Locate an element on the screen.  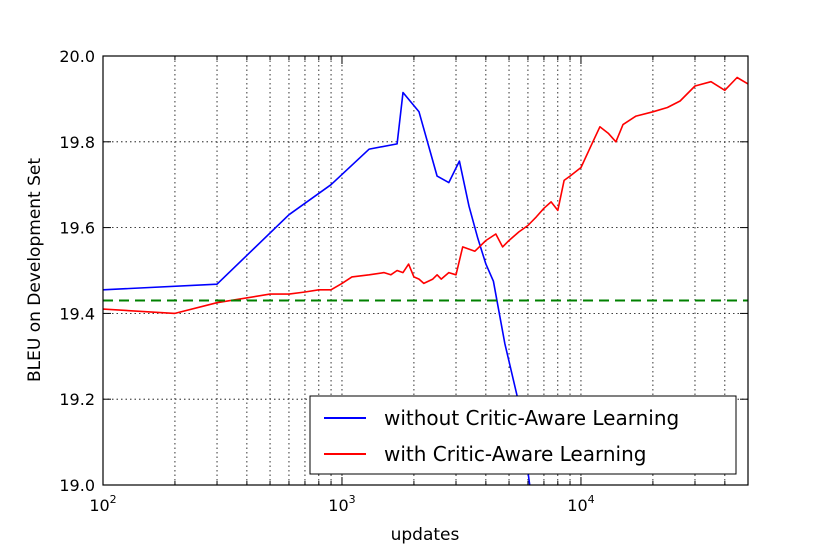
y-tick-label: 19.0 is located at coordinates (77, 485).